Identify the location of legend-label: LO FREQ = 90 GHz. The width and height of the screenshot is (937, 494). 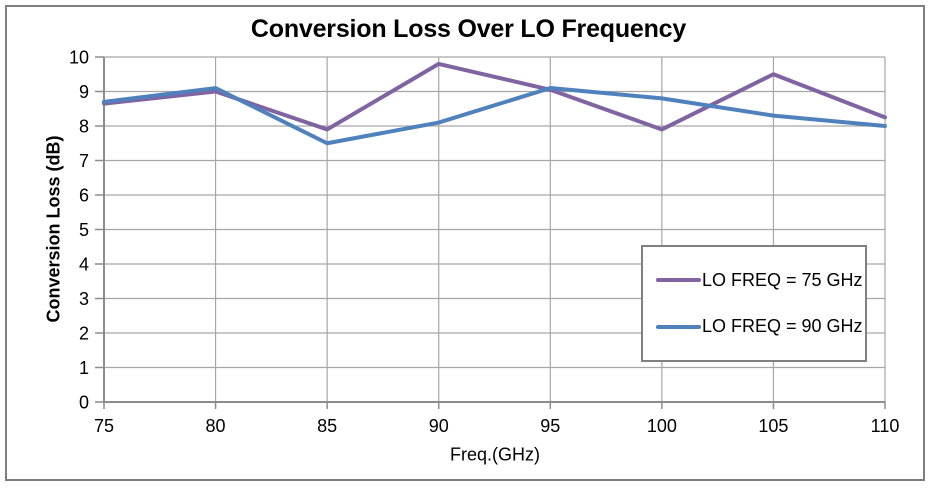
(782, 326).